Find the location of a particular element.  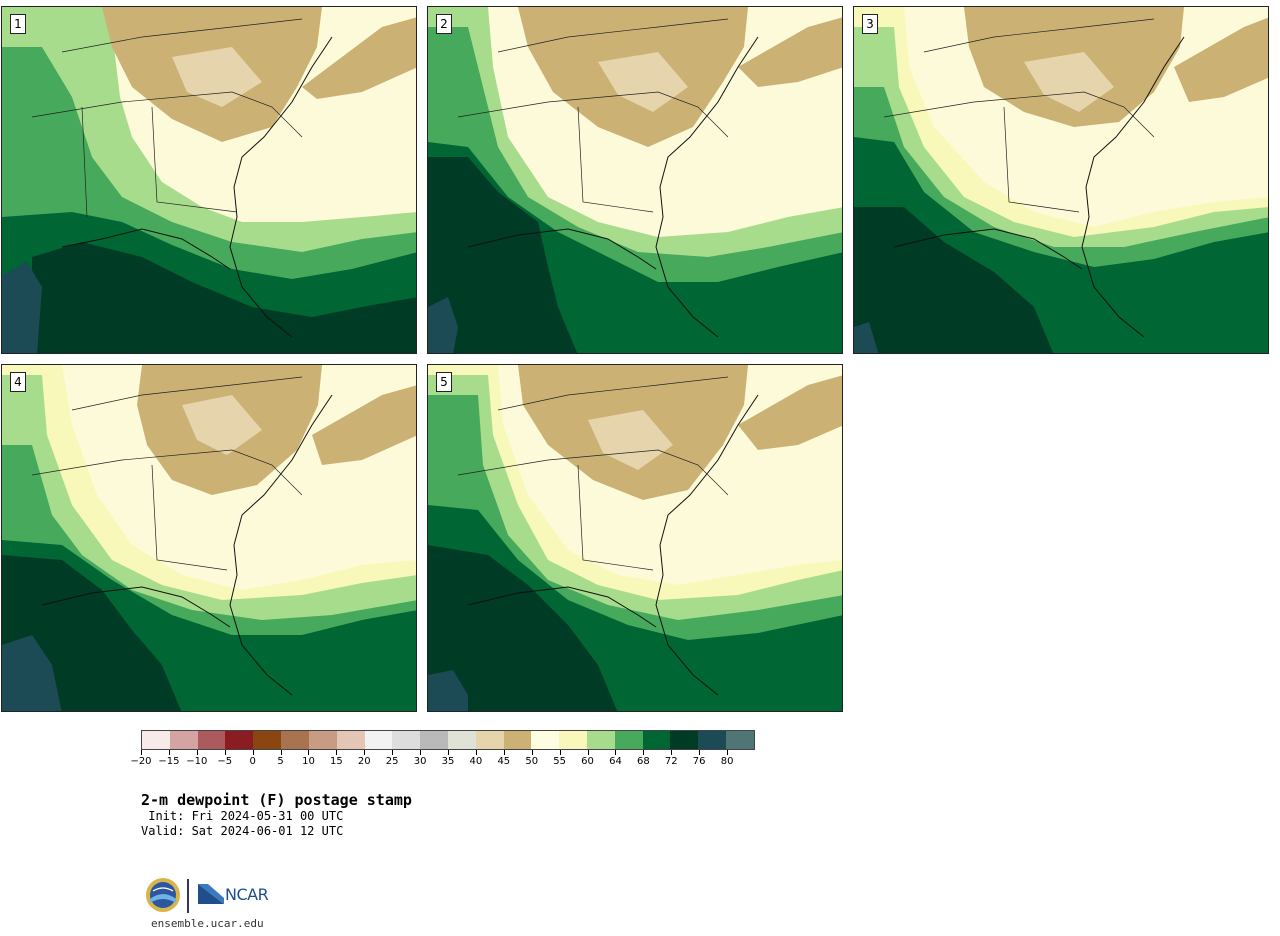

colorbar-tick-label: 64 is located at coordinates (615, 761).